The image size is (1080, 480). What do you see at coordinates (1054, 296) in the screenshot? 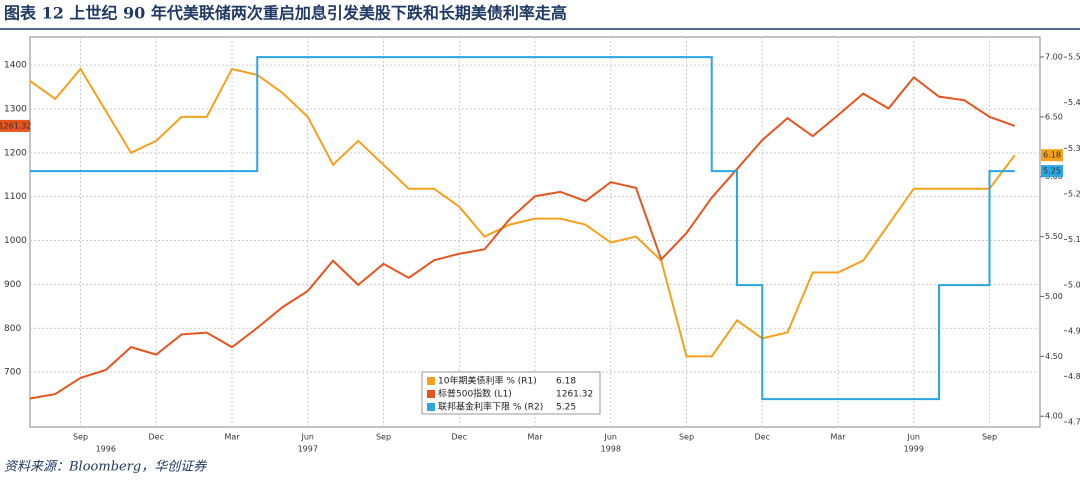
I see `y2-tick-label: 5.00` at bounding box center [1054, 296].